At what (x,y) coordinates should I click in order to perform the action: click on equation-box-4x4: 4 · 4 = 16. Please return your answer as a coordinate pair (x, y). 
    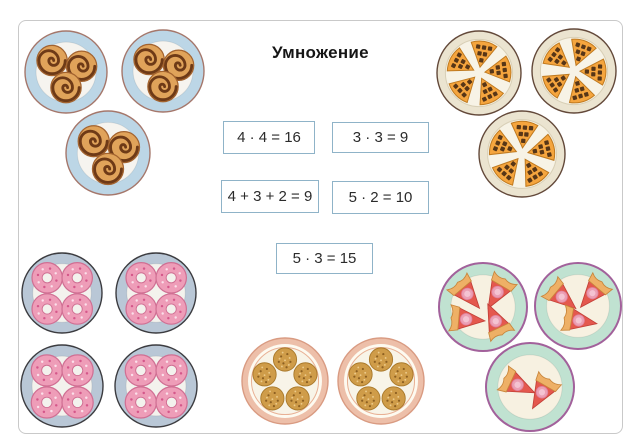
    Looking at the image, I should click on (269, 137).